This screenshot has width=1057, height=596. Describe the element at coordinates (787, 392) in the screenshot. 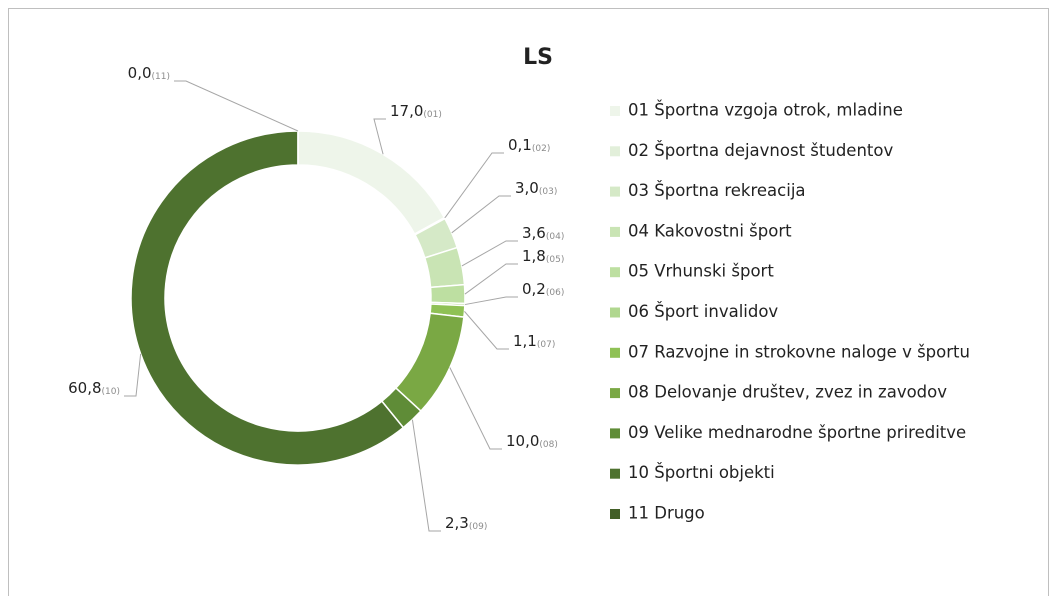

I see `legend-label: 08 Delovanje društev, zvez in zavodov` at that location.